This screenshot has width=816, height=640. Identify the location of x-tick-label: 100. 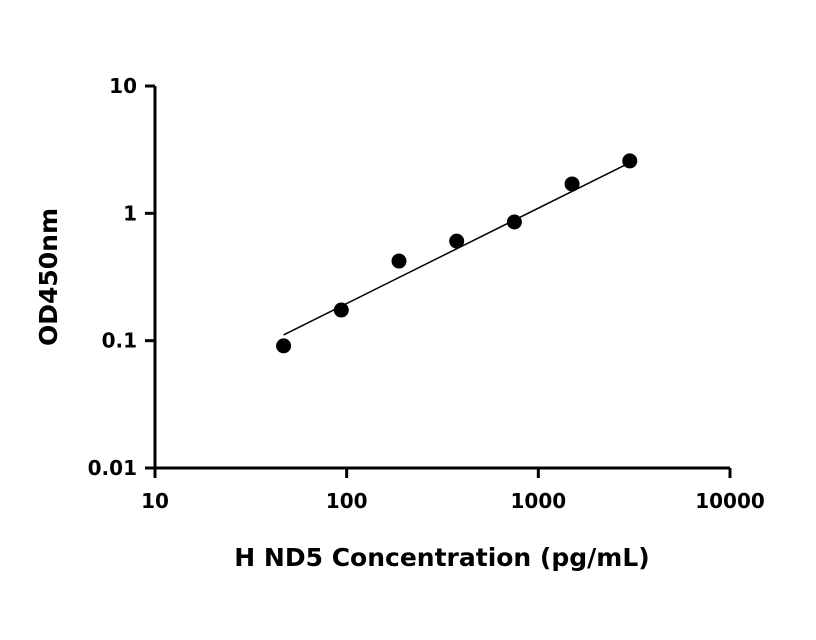
(347, 501).